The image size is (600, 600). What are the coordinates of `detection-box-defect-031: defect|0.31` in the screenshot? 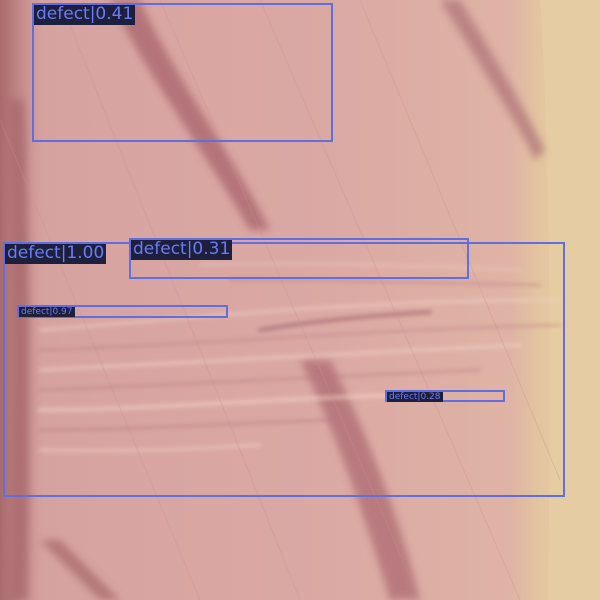 It's located at (299, 258).